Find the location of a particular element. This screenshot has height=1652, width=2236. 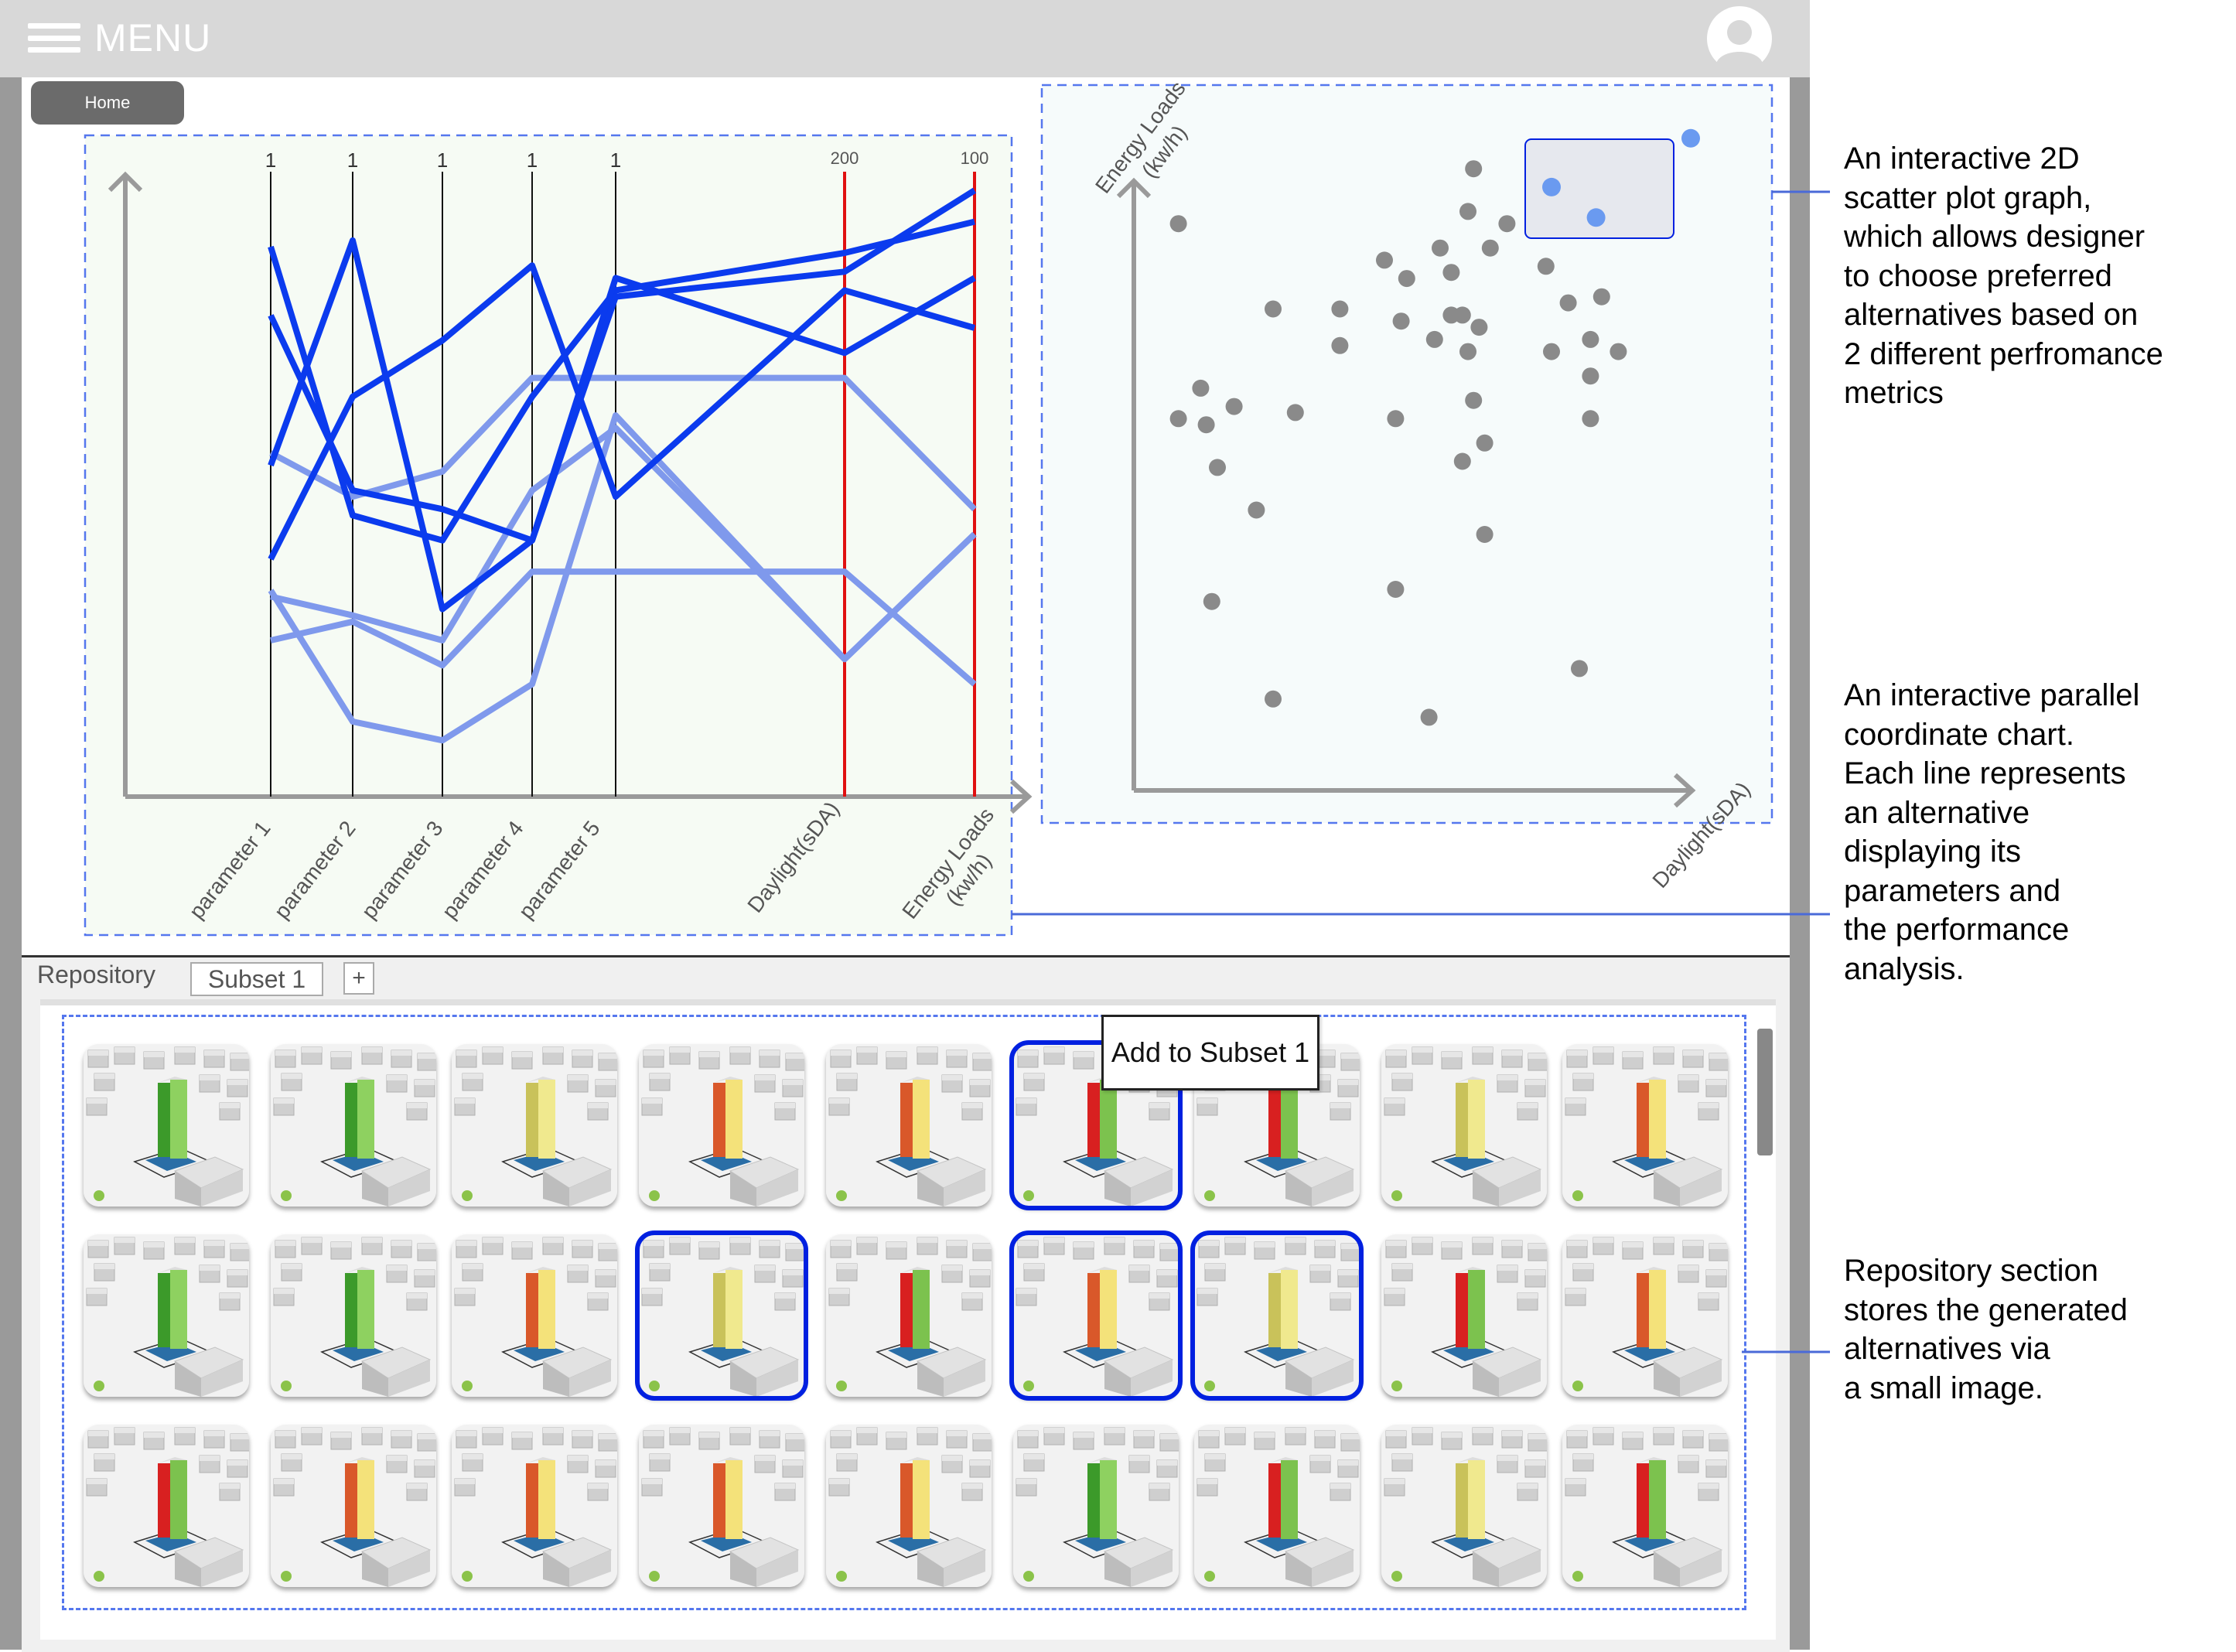

parallel-axis-max-label: 100 is located at coordinates (975, 158).